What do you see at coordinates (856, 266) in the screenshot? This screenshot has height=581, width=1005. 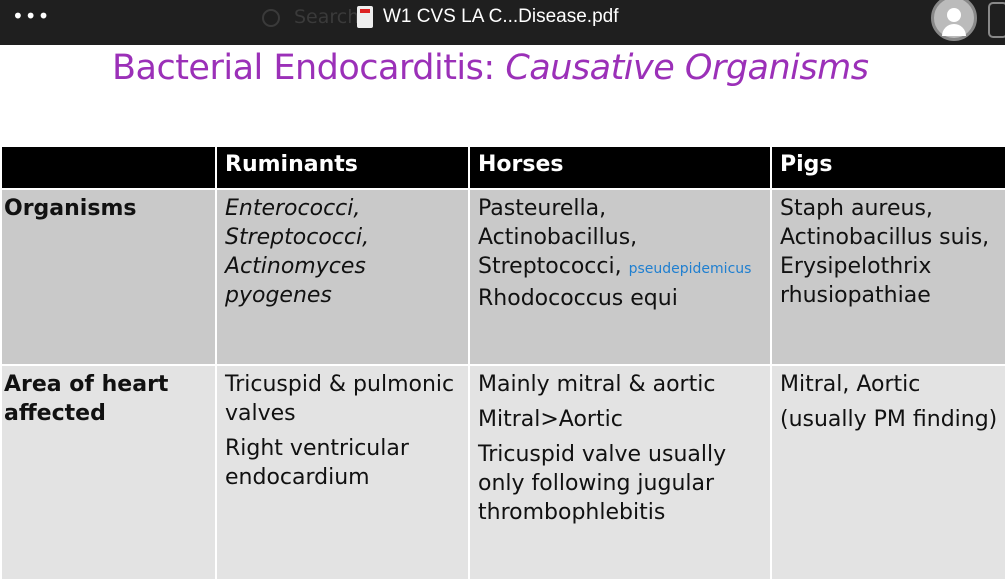 I see `organism: Erysipelothrix` at bounding box center [856, 266].